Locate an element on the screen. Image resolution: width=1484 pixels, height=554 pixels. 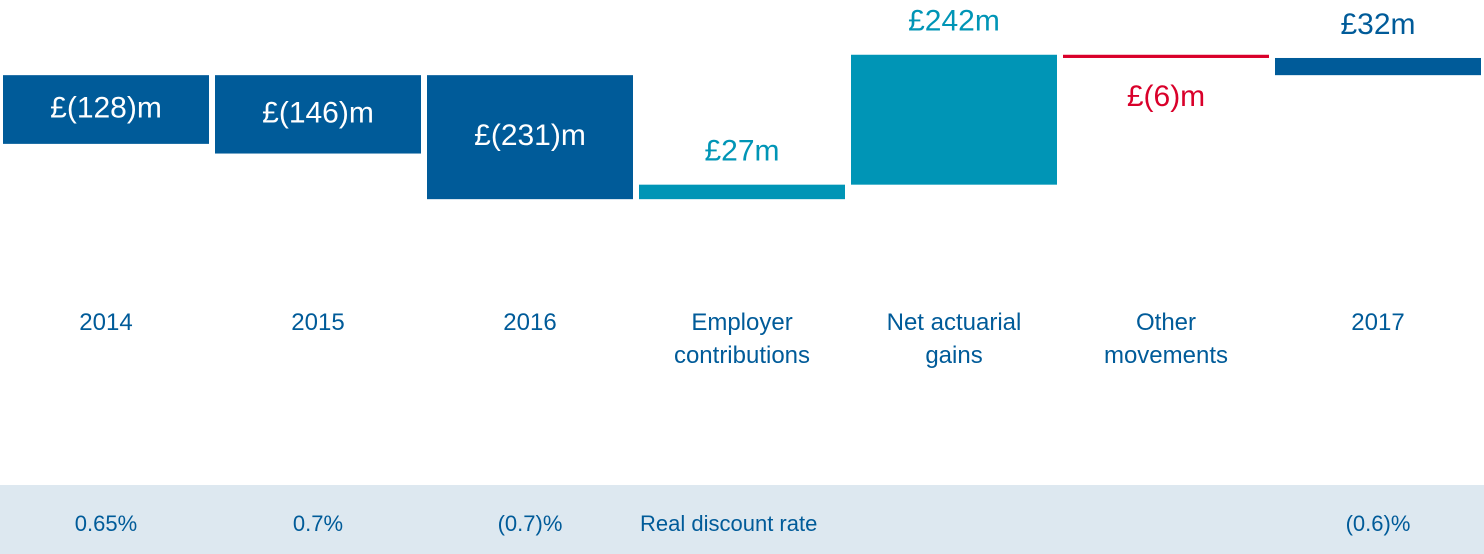
x-tick-label: 2016 is located at coordinates (530, 322).